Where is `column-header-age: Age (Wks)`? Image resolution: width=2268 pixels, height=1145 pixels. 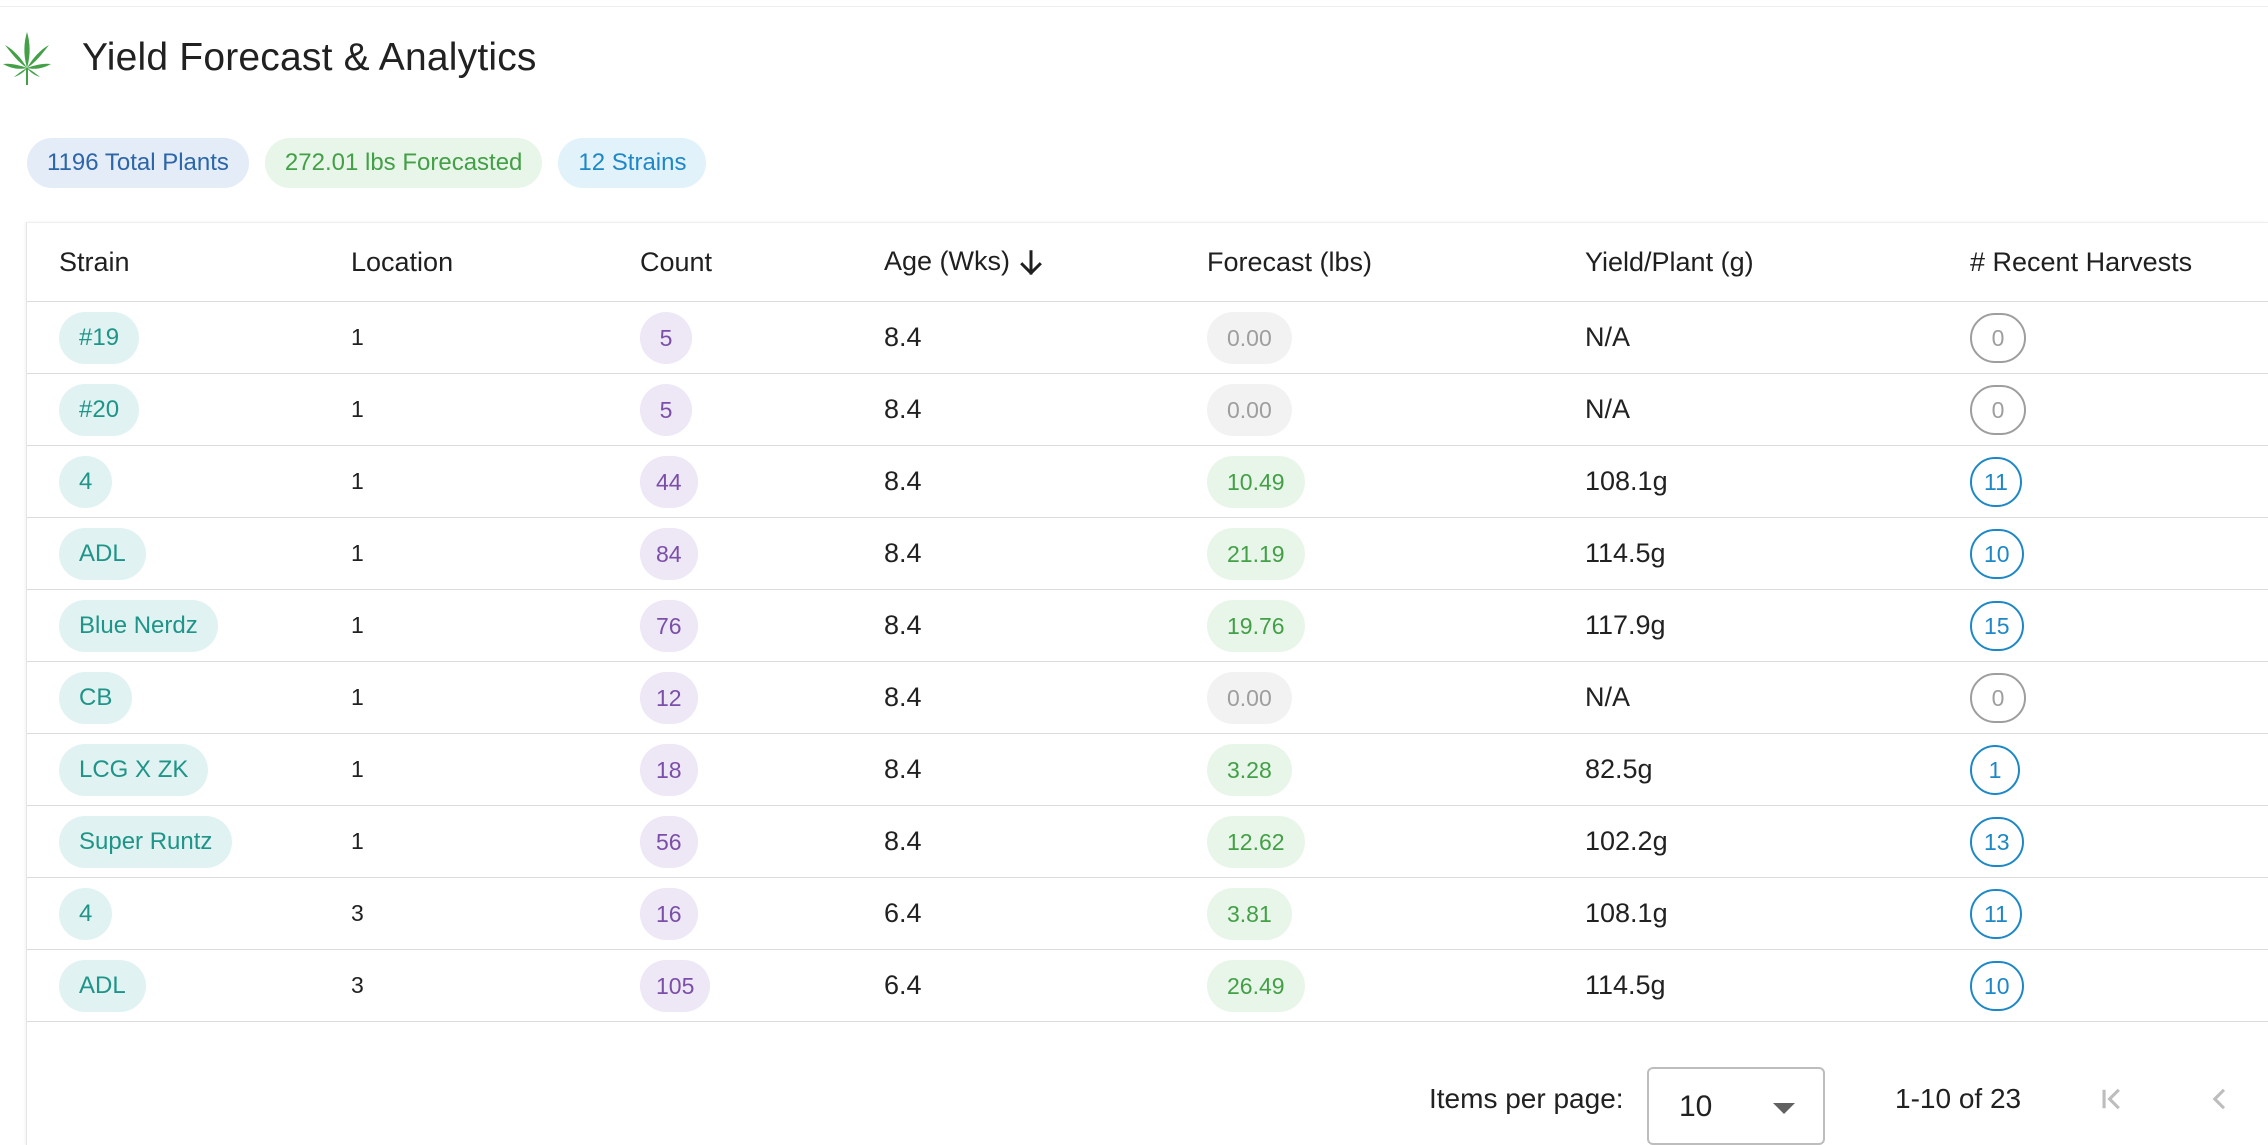 column-header-age: Age (Wks) is located at coordinates (1045, 262).